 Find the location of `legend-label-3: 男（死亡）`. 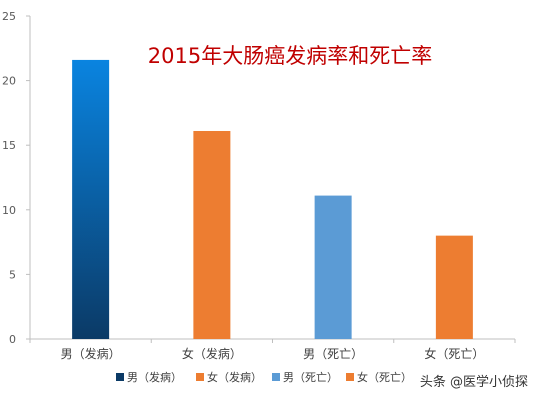

legend-label-3: 男（死亡） is located at coordinates (310, 377).